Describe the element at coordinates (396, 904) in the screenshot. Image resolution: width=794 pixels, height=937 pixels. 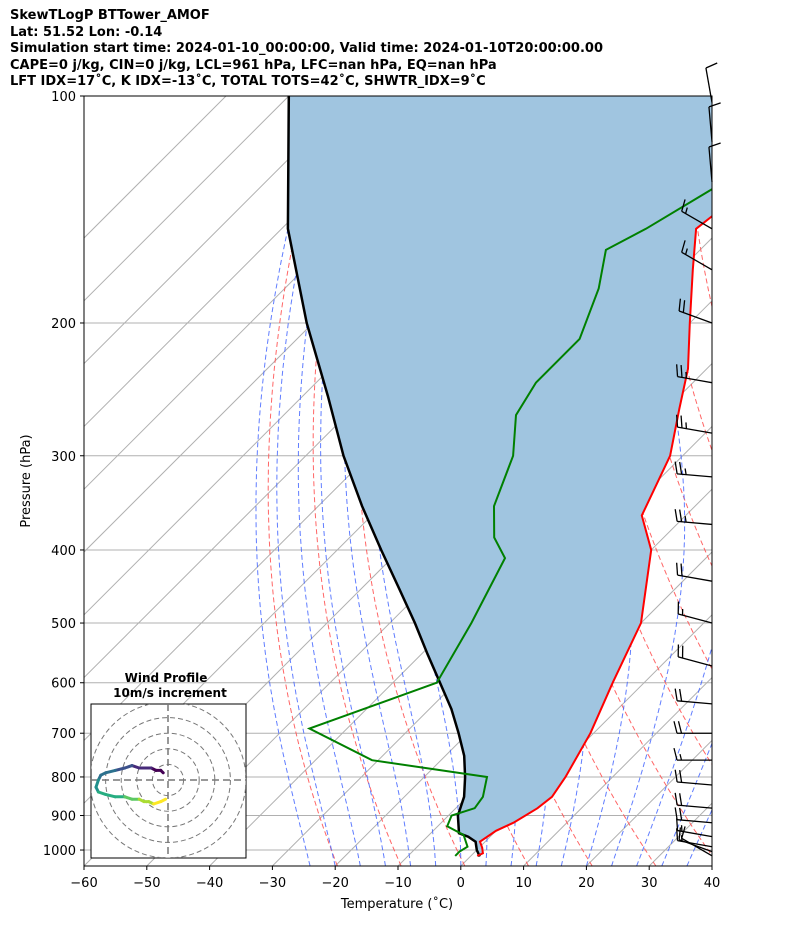
I see `x-axis-label: Temperature (˚C)` at that location.